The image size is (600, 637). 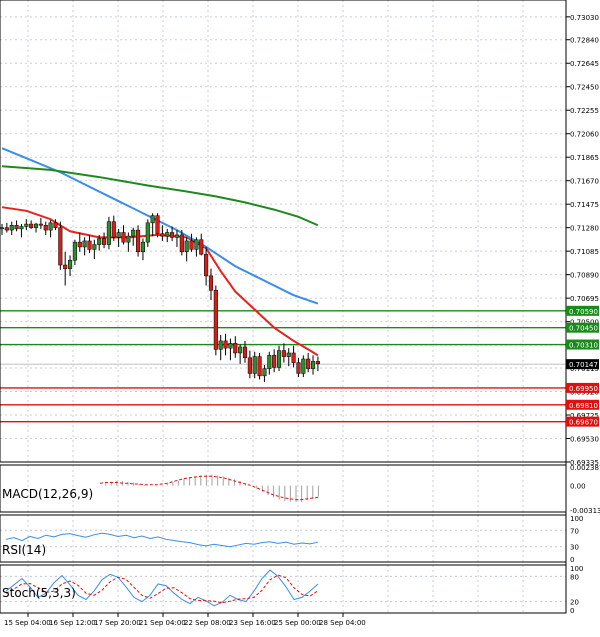 What do you see at coordinates (572, 611) in the screenshot?
I see `stoch-tick-label: 0` at bounding box center [572, 611].